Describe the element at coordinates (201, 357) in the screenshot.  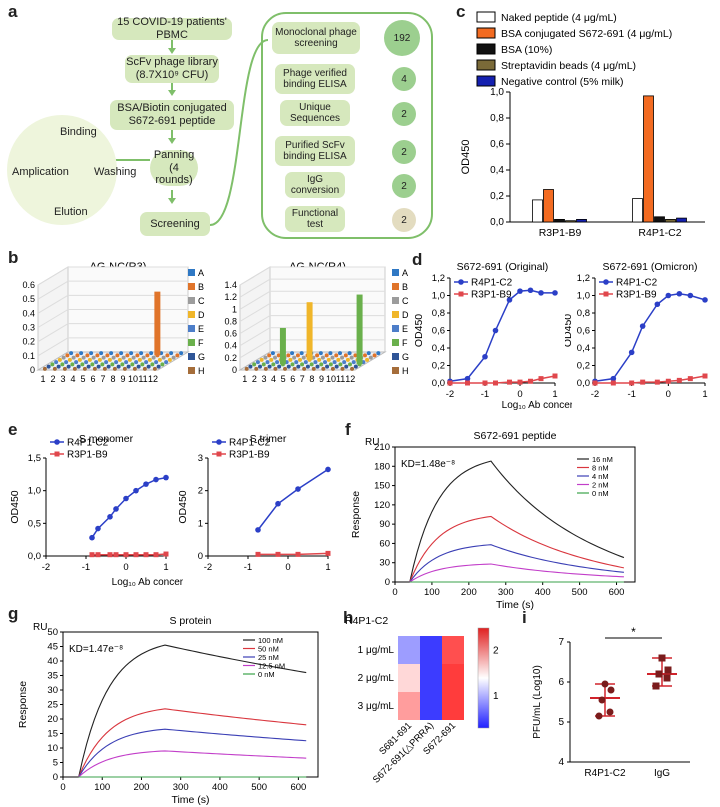
I see `legend-label: G` at that location.